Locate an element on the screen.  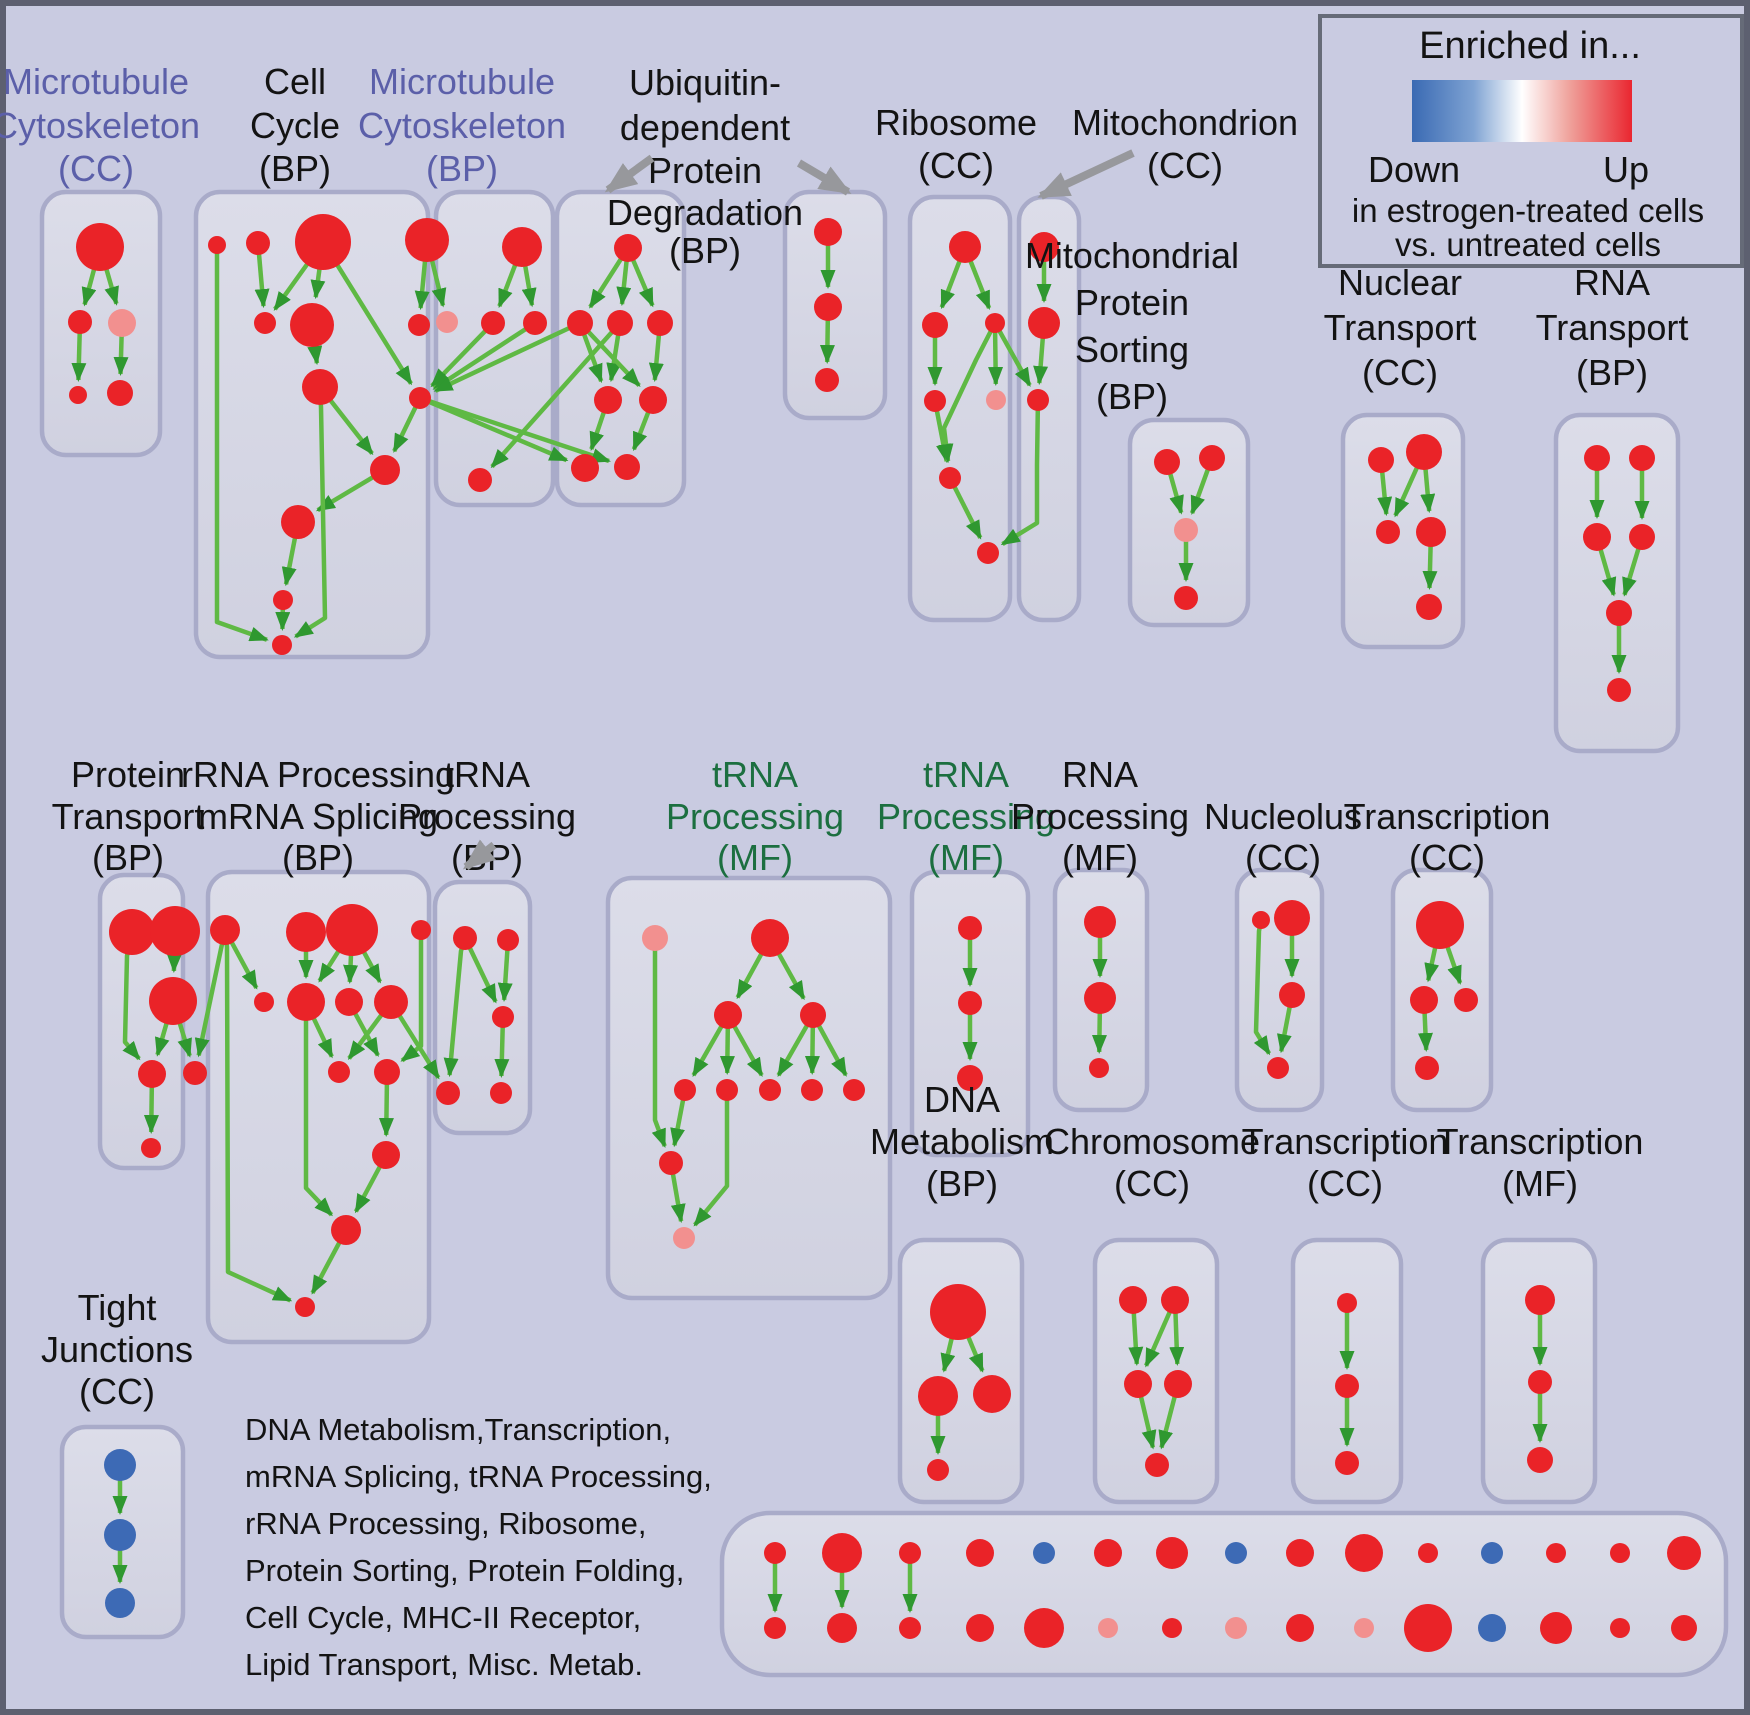
cluster-label-cell_cycle: Cycle is located at coordinates (295, 125).